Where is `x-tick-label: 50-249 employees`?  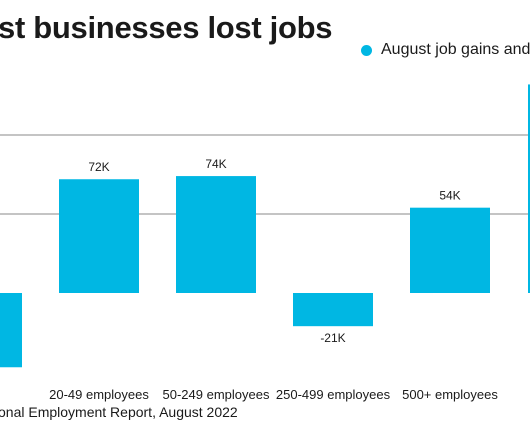
x-tick-label: 50-249 employees is located at coordinates (216, 394).